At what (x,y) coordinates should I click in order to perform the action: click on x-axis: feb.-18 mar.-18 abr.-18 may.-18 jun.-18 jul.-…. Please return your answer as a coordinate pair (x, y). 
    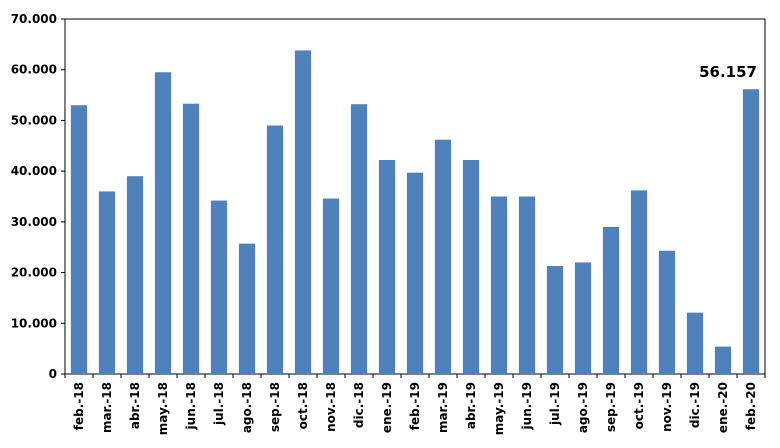
    Looking at the image, I should click on (415, 404).